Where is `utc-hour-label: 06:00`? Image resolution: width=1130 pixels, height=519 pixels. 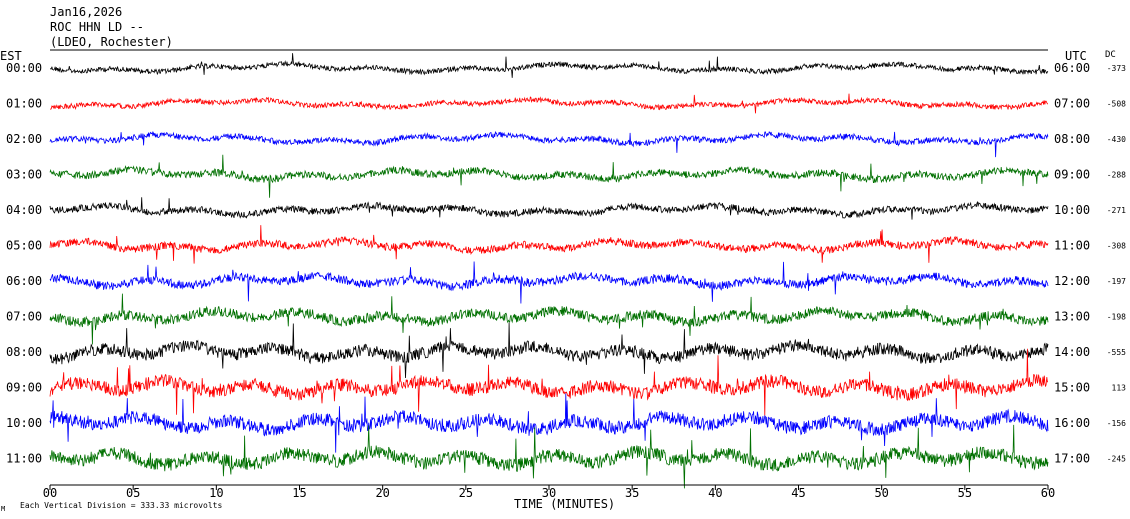
utc-hour-label: 06:00 is located at coordinates (1072, 68).